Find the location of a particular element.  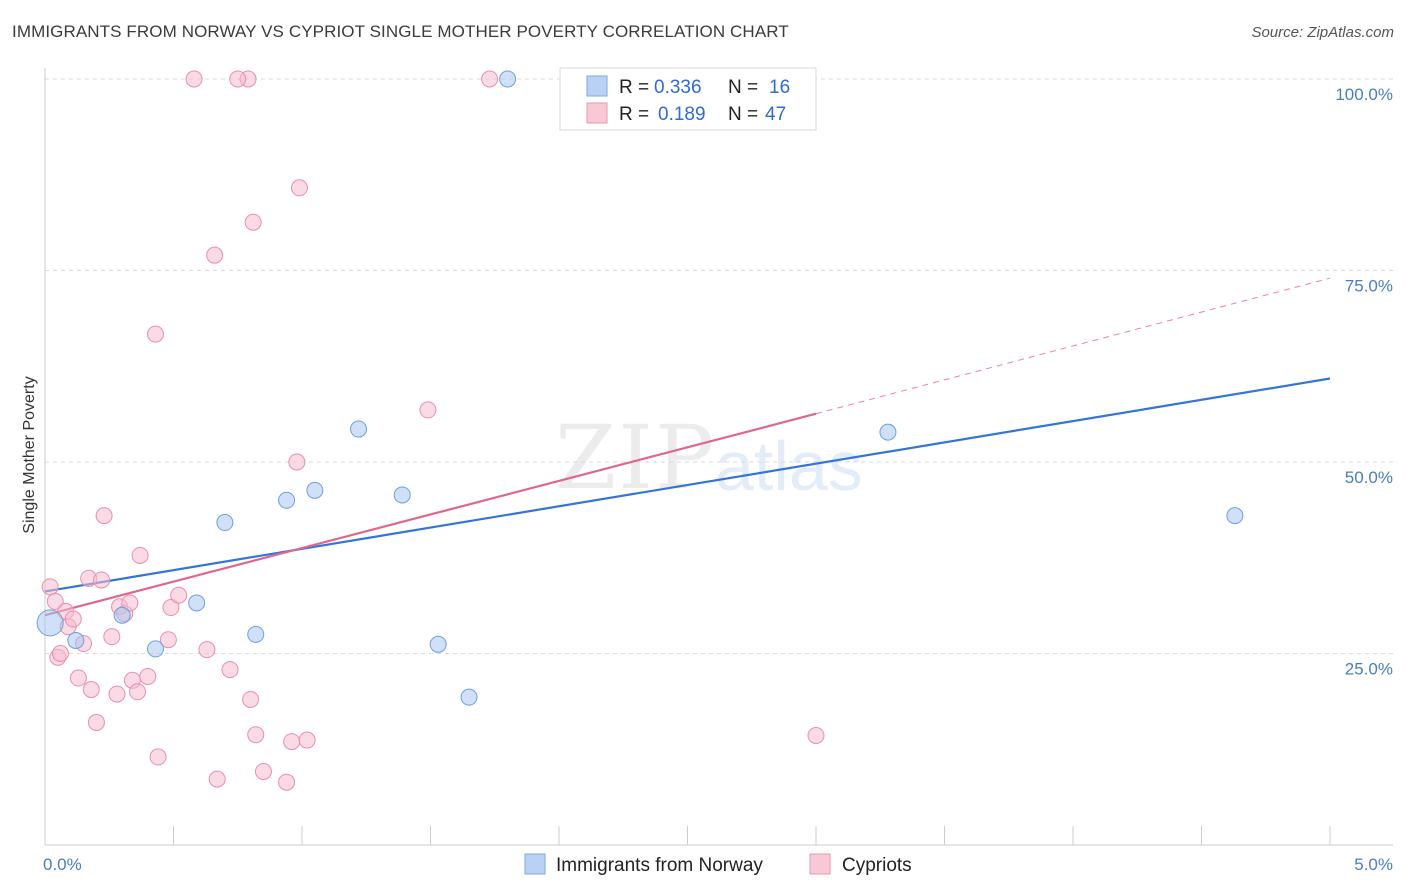

bottom-legend-swatch-cypriots is located at coordinates (820, 864).